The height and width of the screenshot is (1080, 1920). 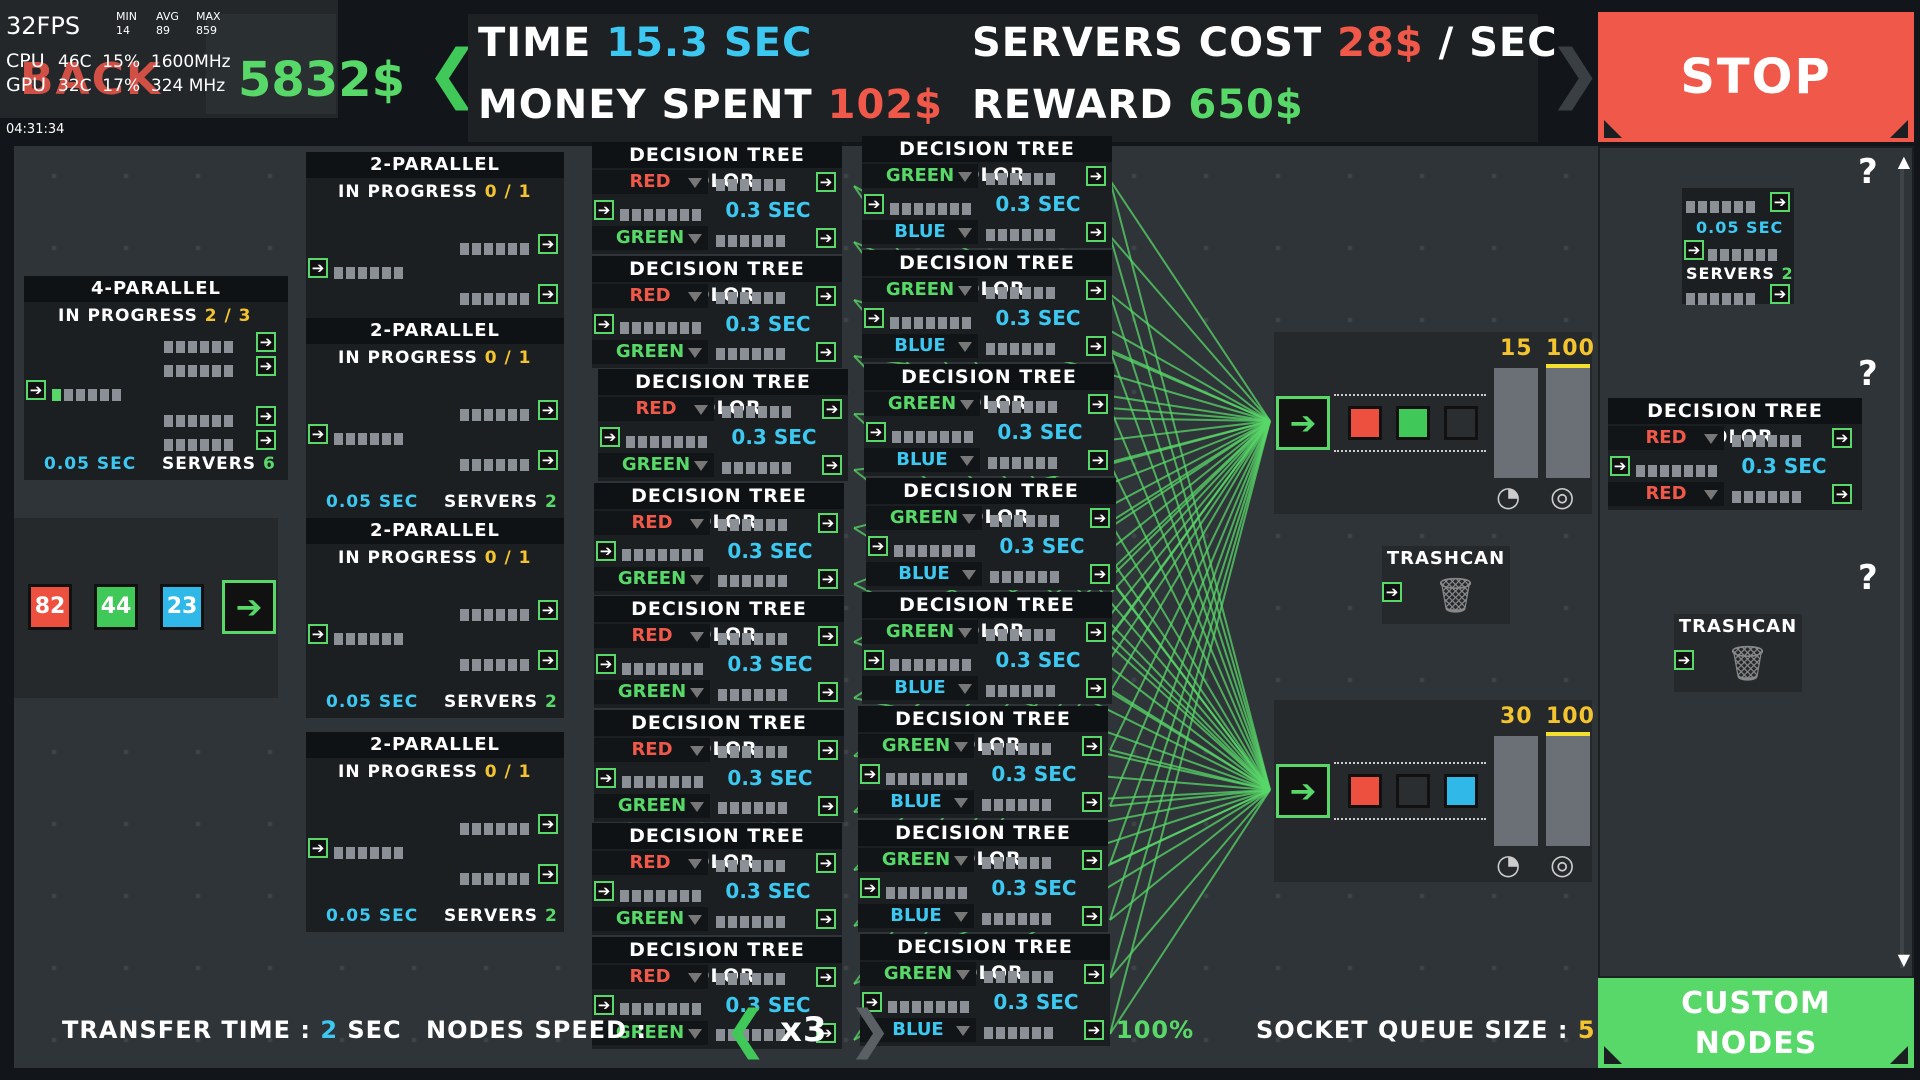 I want to click on palette-scroll-down-icon: ▼, so click(x=1903, y=959).